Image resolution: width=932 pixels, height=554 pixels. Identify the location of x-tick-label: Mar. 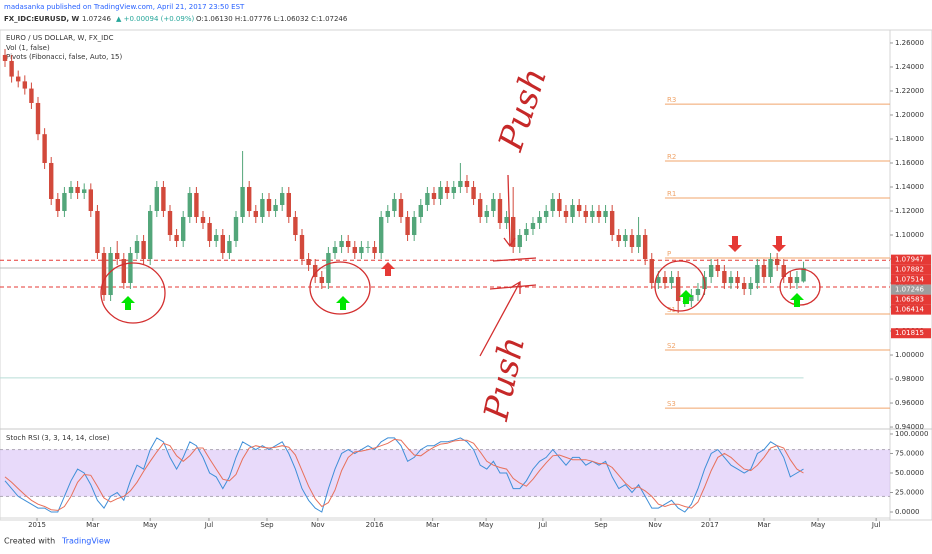
(432, 525).